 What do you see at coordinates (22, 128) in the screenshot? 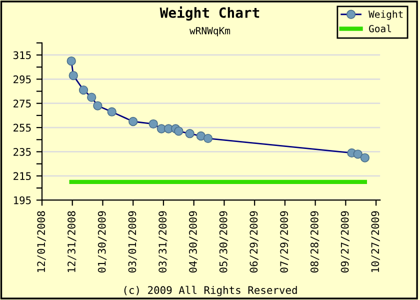
I see `y-tick-label: 255` at bounding box center [22, 128].